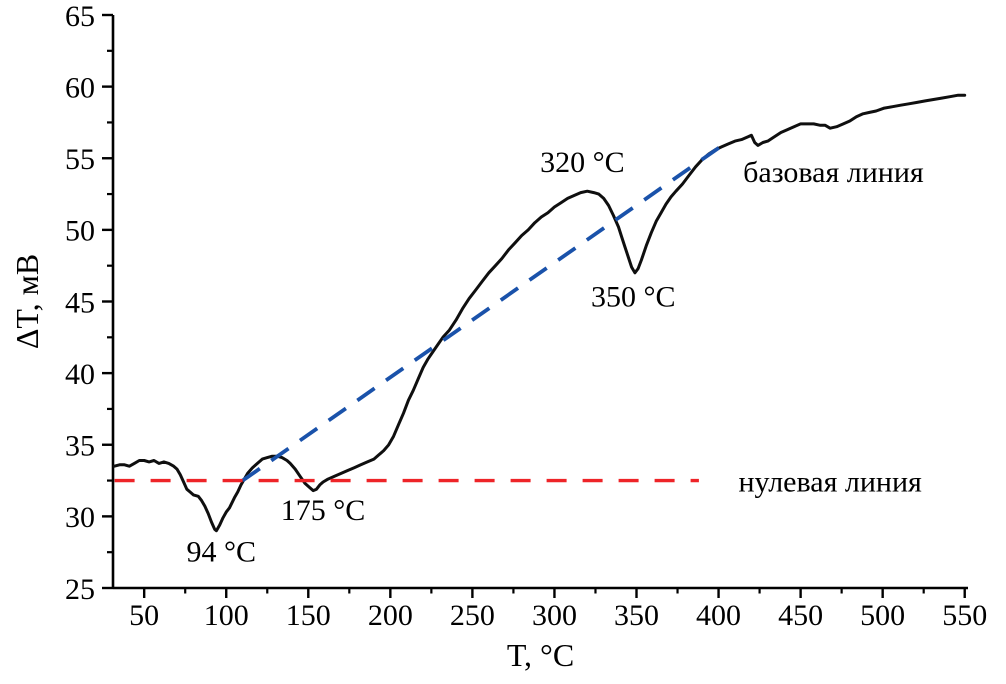 This screenshot has height=684, width=1006. I want to click on x-tick-label: 250, so click(472, 615).